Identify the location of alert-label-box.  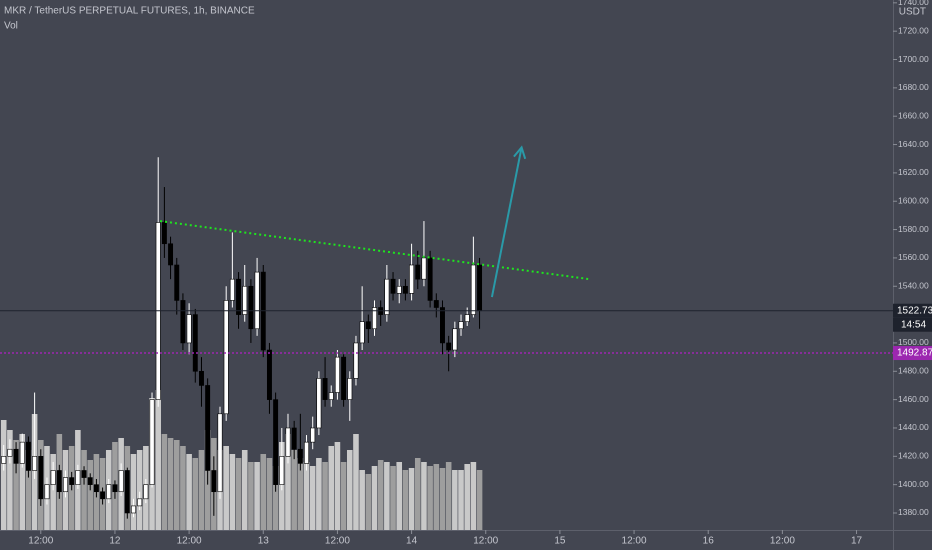
(912, 353).